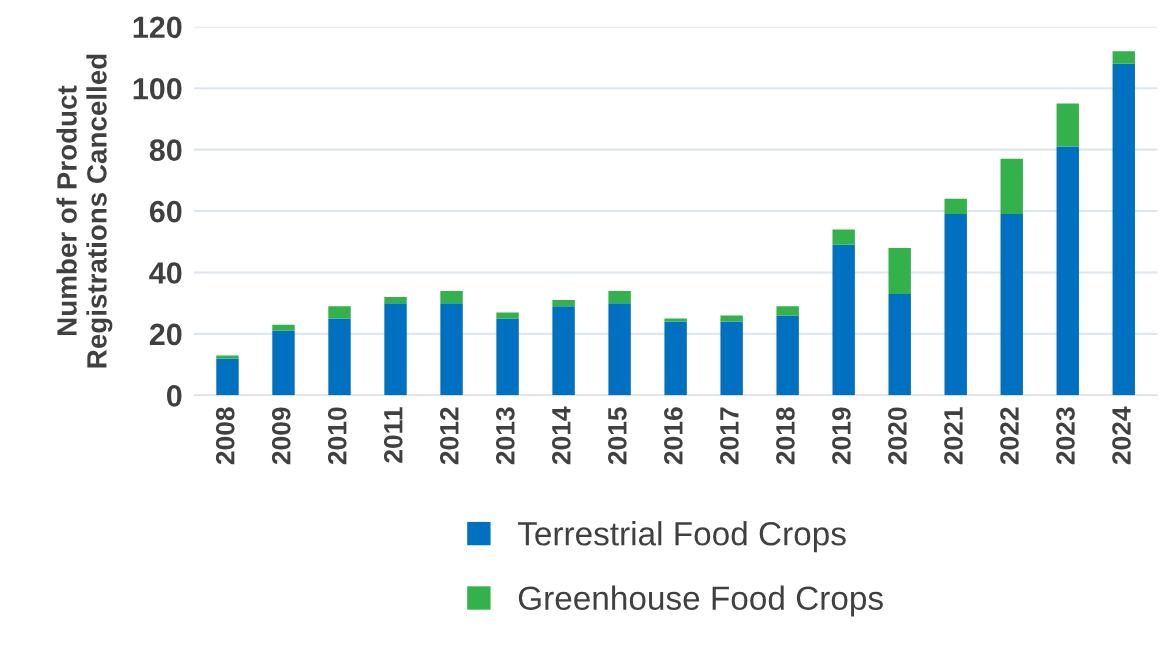 Image resolution: width=1175 pixels, height=670 pixels. What do you see at coordinates (165, 150) in the screenshot?
I see `y-tick-label: 80` at bounding box center [165, 150].